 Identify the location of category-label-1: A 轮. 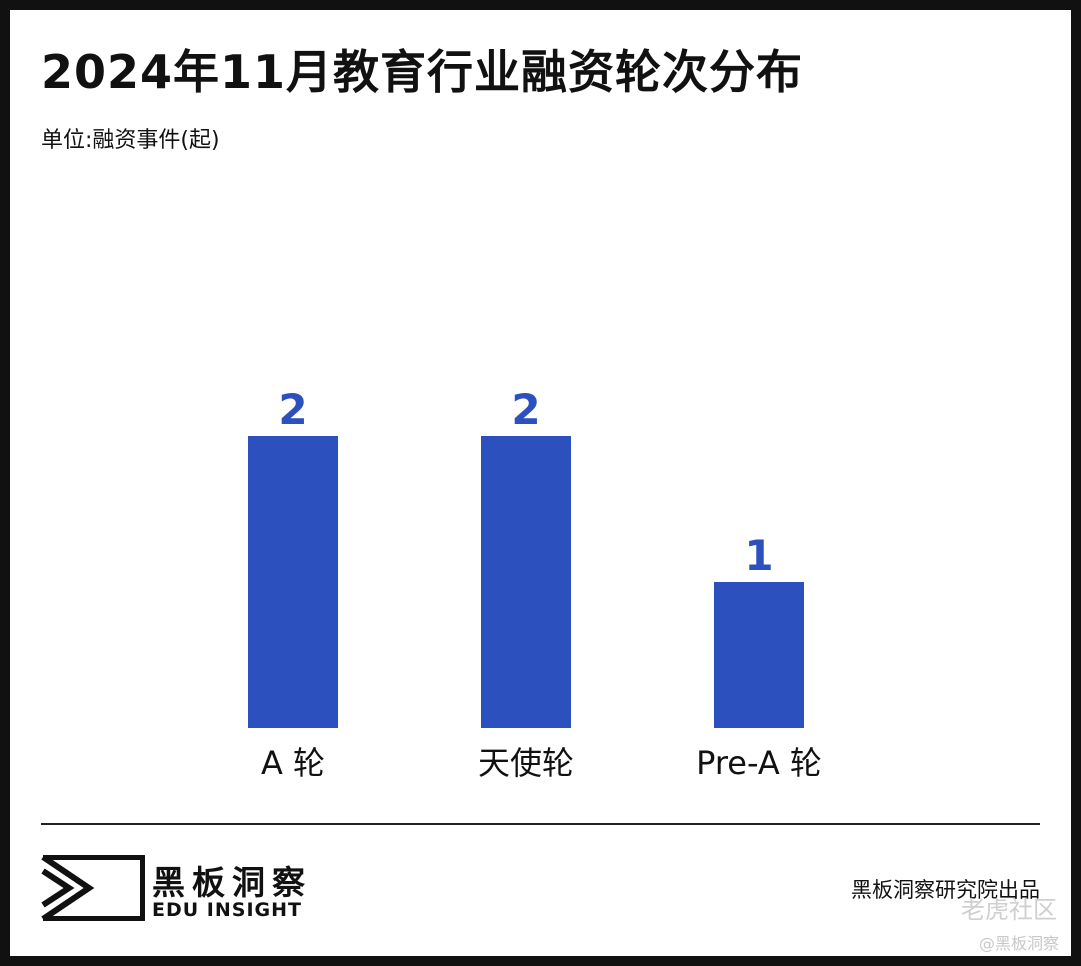
(293, 763).